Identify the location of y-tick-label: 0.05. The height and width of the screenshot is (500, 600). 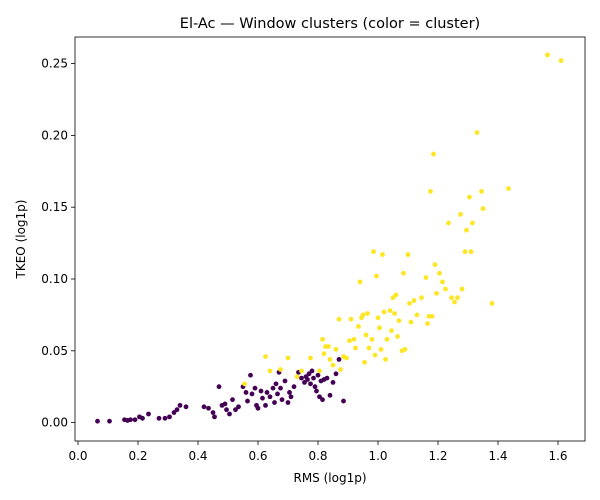
(54, 351).